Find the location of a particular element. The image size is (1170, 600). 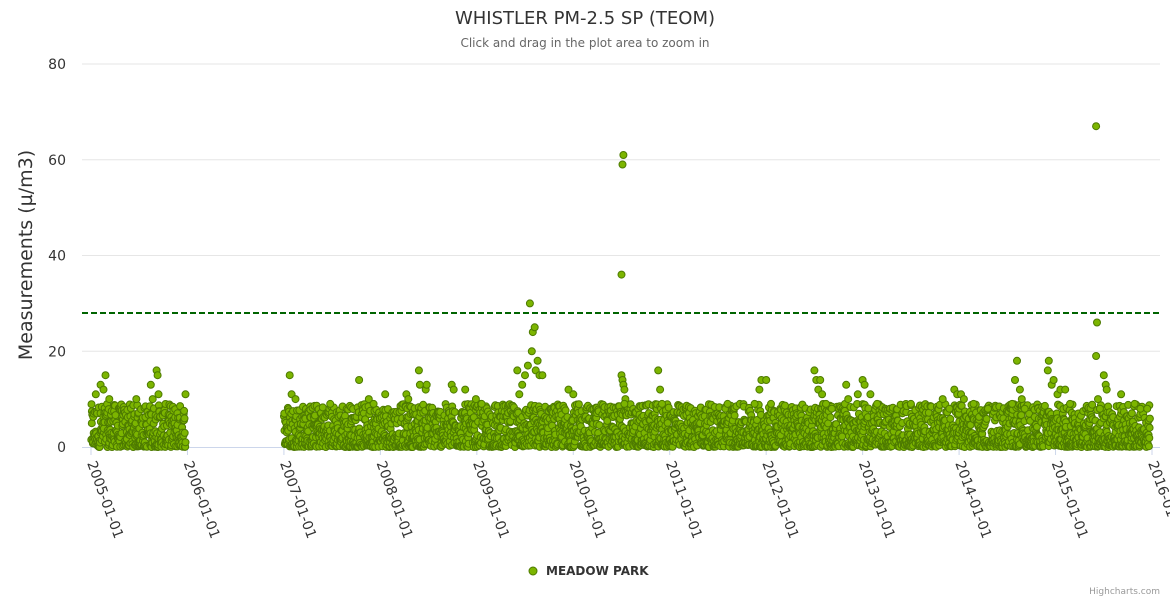

legend: MEADOW PARK is located at coordinates (588, 571).